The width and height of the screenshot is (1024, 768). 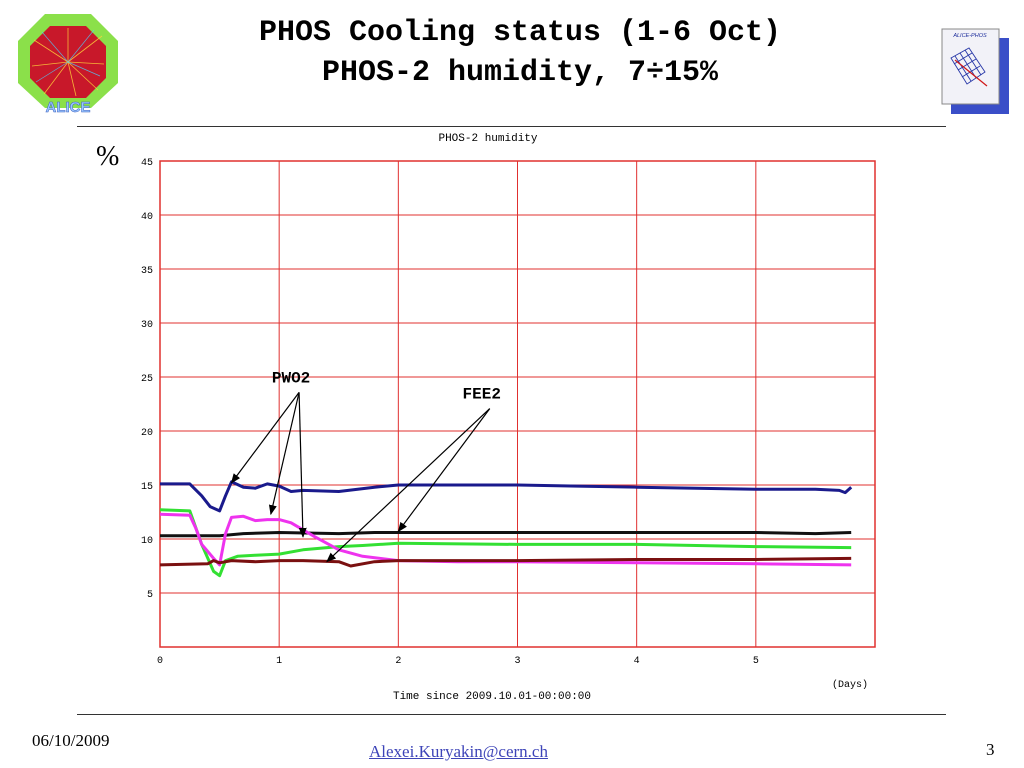 I want to click on y-tick-label-0: 5, so click(x=150, y=595).